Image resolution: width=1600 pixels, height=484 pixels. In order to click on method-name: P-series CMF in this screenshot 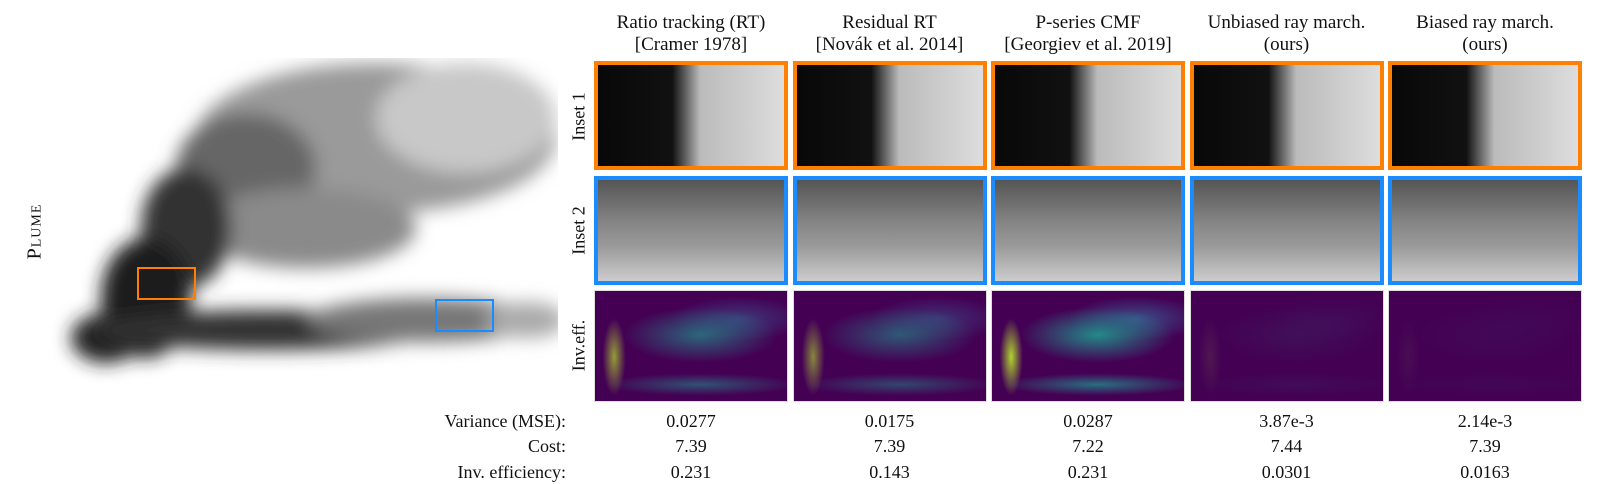, I will do `click(1088, 22)`.